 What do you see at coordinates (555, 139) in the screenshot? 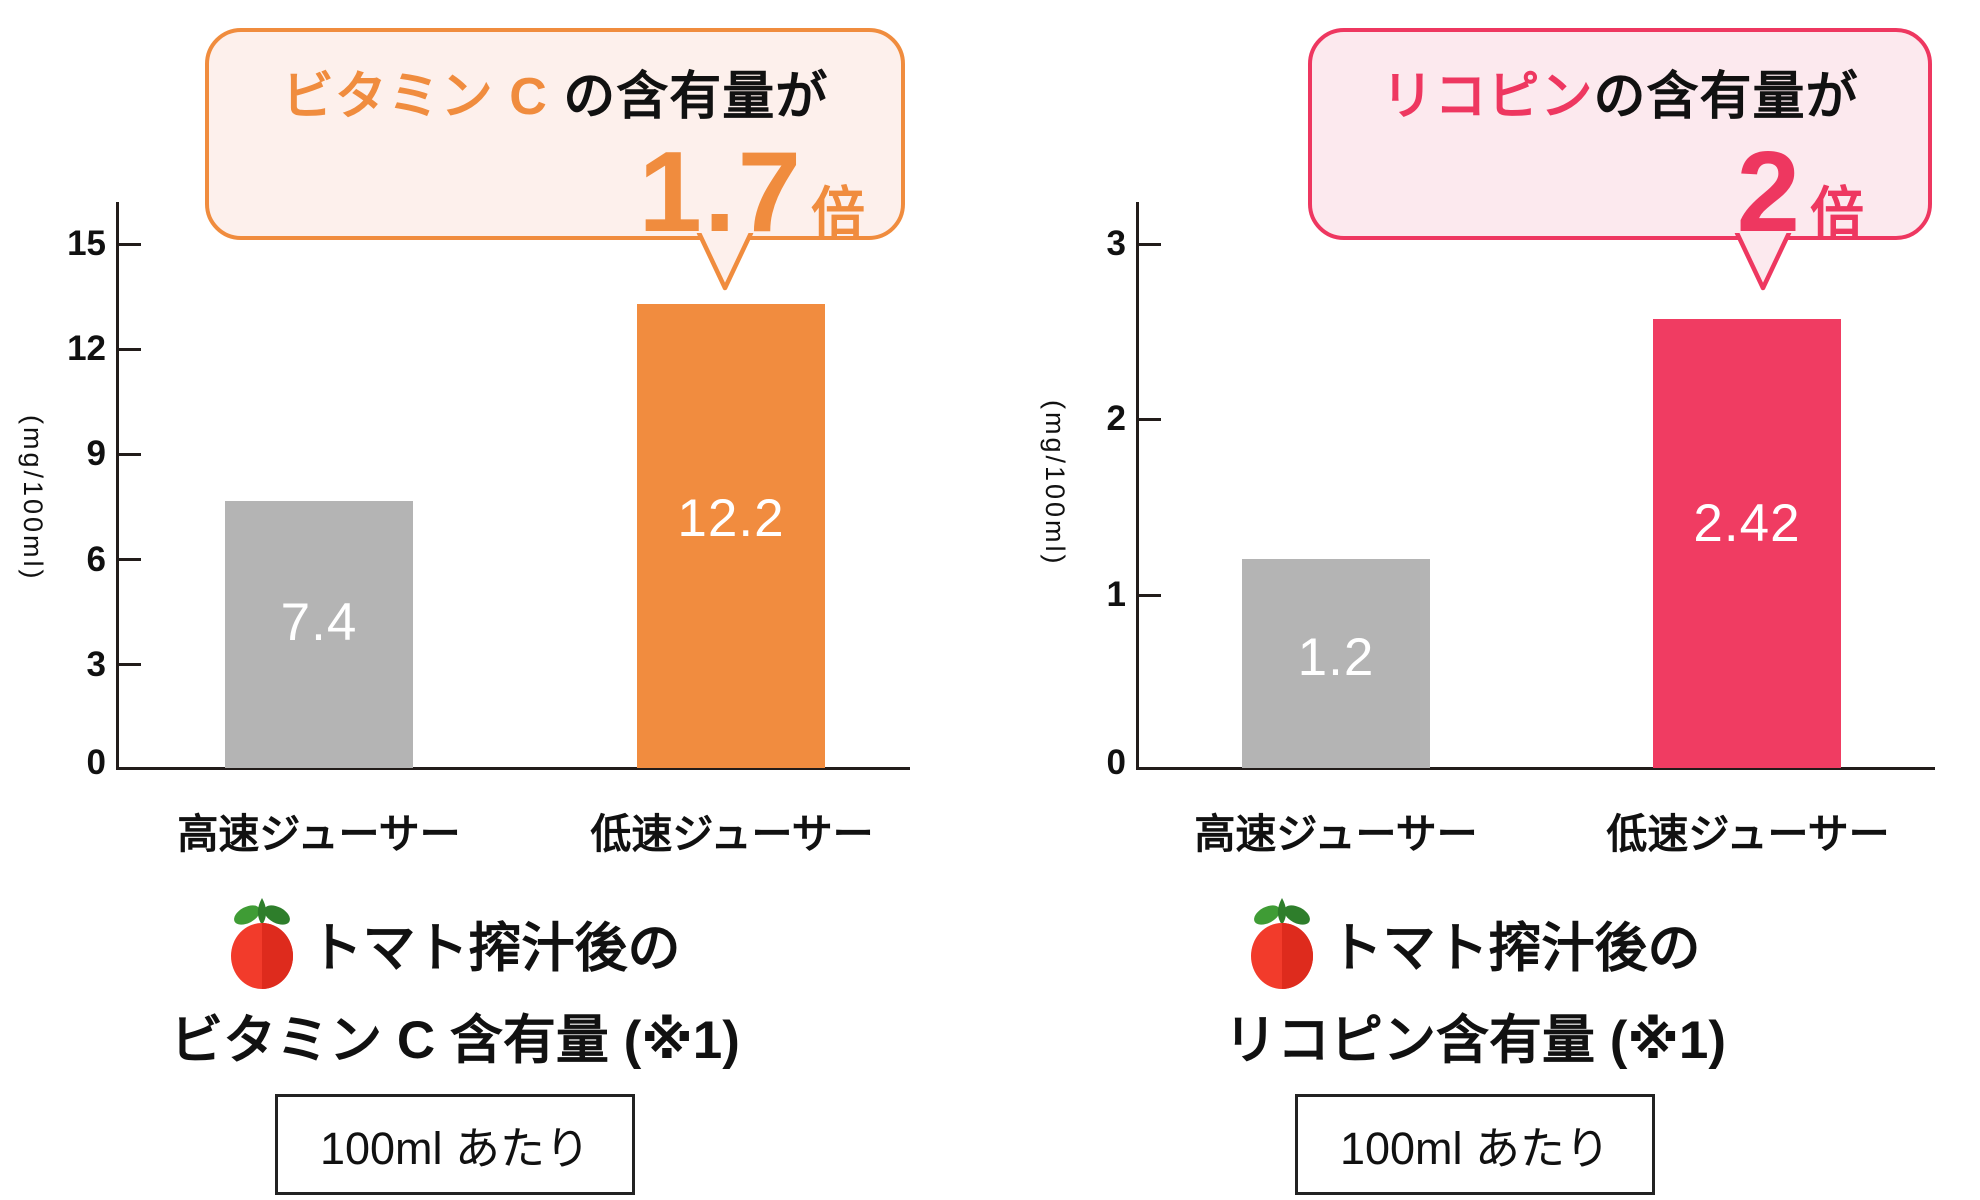
I see `vitamin-c-speech-bubble: ビタミン C の含有量が 1.7 倍` at bounding box center [555, 139].